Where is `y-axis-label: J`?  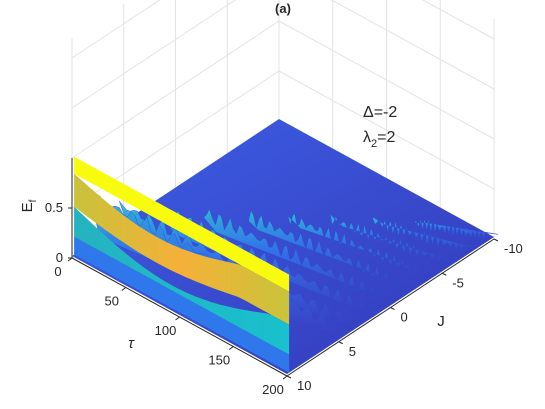
y-axis-label: J is located at coordinates (441, 321).